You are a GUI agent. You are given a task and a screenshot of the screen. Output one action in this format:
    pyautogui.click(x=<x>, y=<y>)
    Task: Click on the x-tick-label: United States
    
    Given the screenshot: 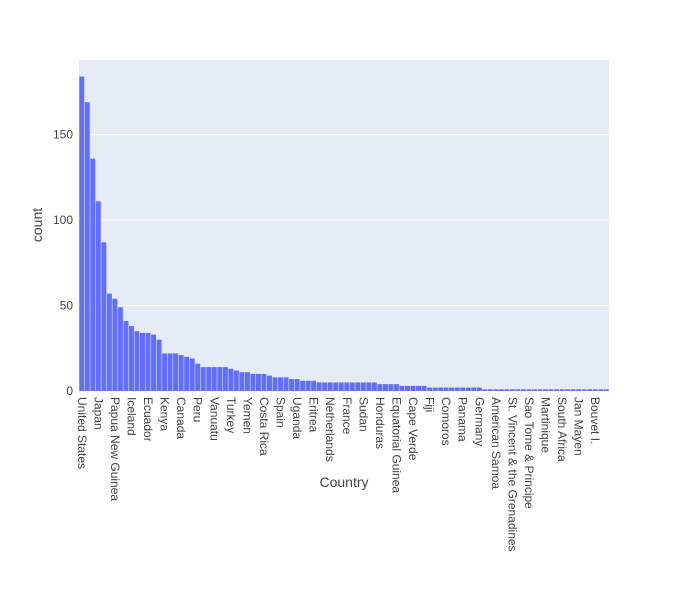 What is the action you would take?
    pyautogui.click(x=82, y=433)
    